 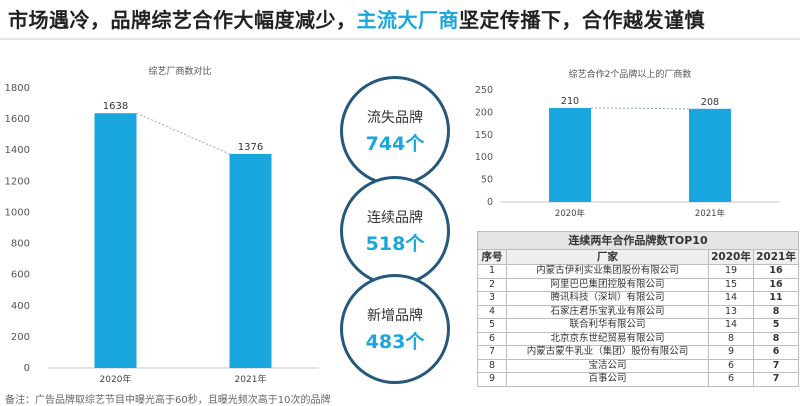 What do you see at coordinates (395, 217) in the screenshot?
I see `continuing-brands-label: 连续品牌` at bounding box center [395, 217].